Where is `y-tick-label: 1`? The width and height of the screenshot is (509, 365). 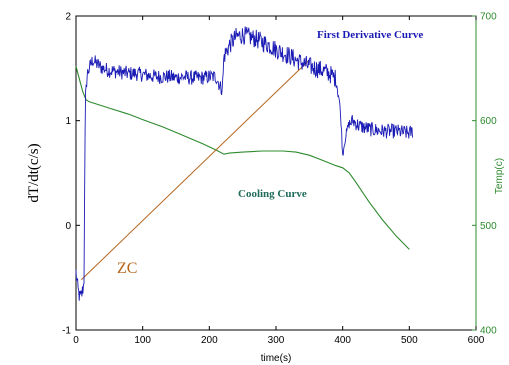 y-tick-label: 1 is located at coordinates (68, 121).